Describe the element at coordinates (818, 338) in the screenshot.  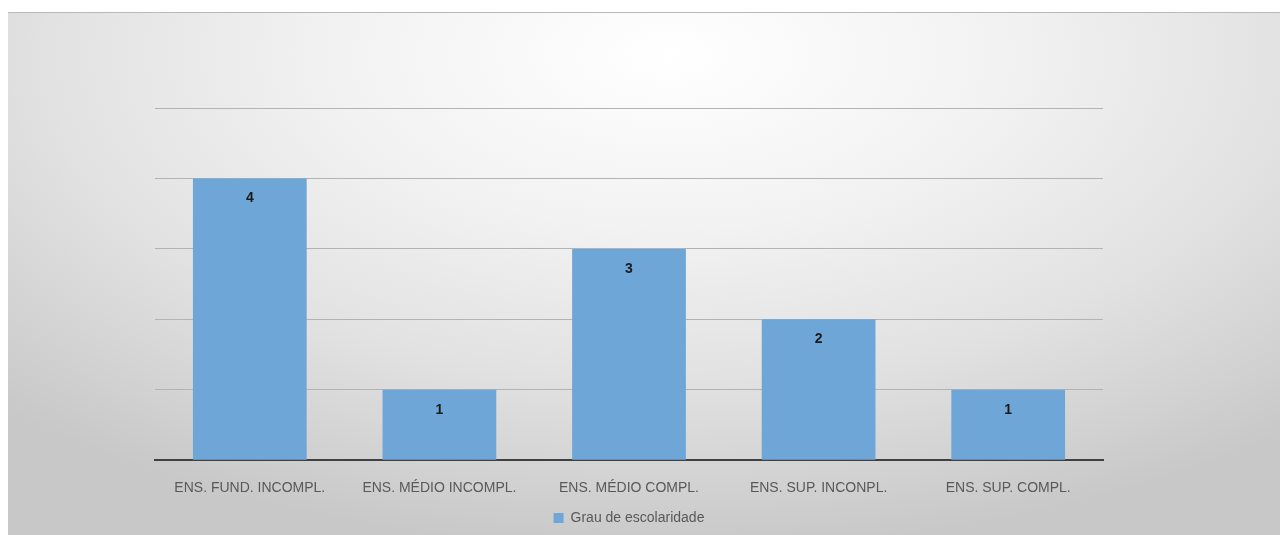
I see `data-label: 2` at that location.